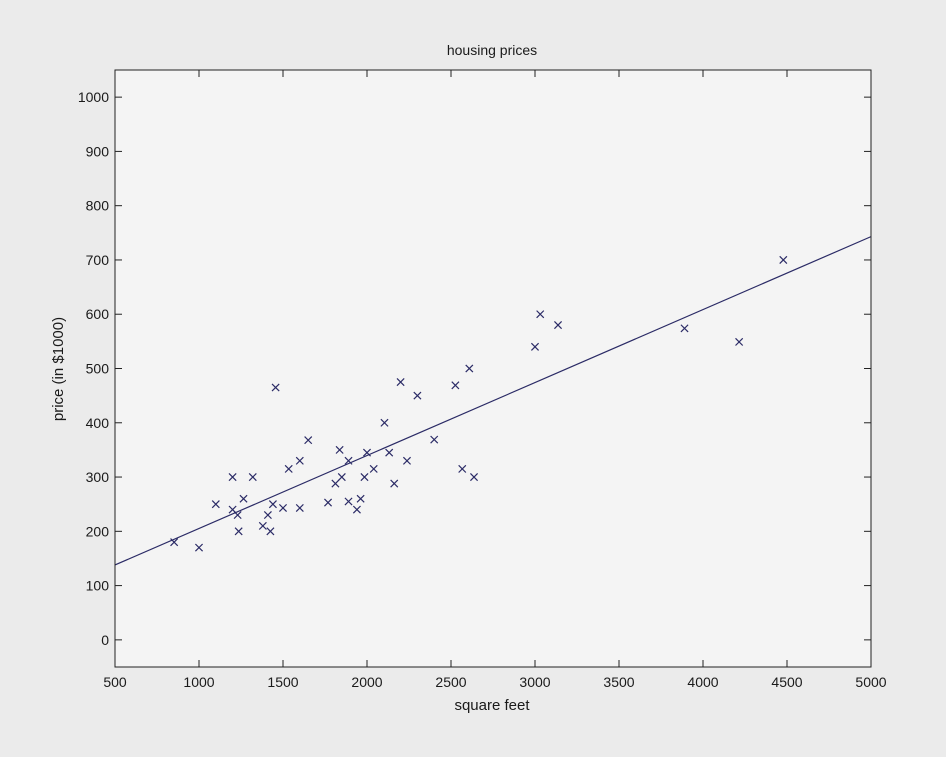 The height and width of the screenshot is (757, 946). Describe the element at coordinates (58, 369) in the screenshot. I see `y-axis-label: price (in $1000)` at that location.